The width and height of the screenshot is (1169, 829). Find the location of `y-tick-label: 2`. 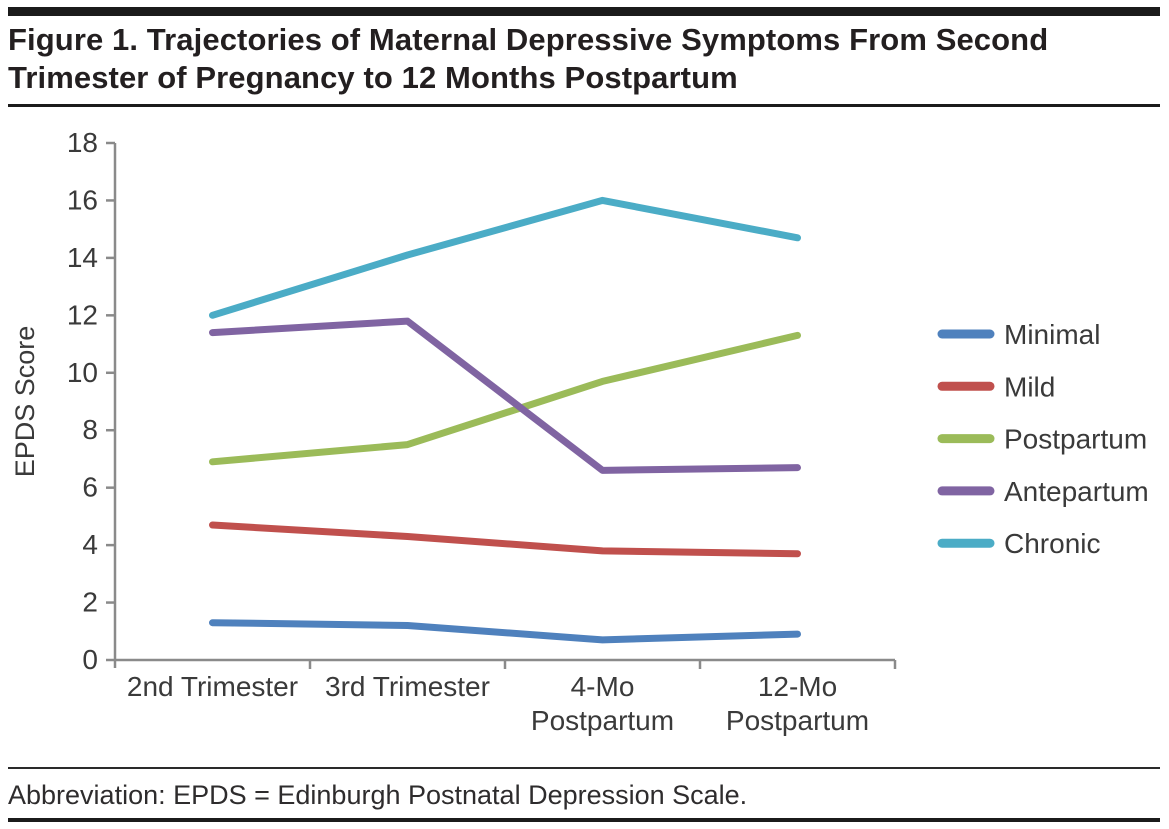

y-tick-label: 2 is located at coordinates (90, 602).